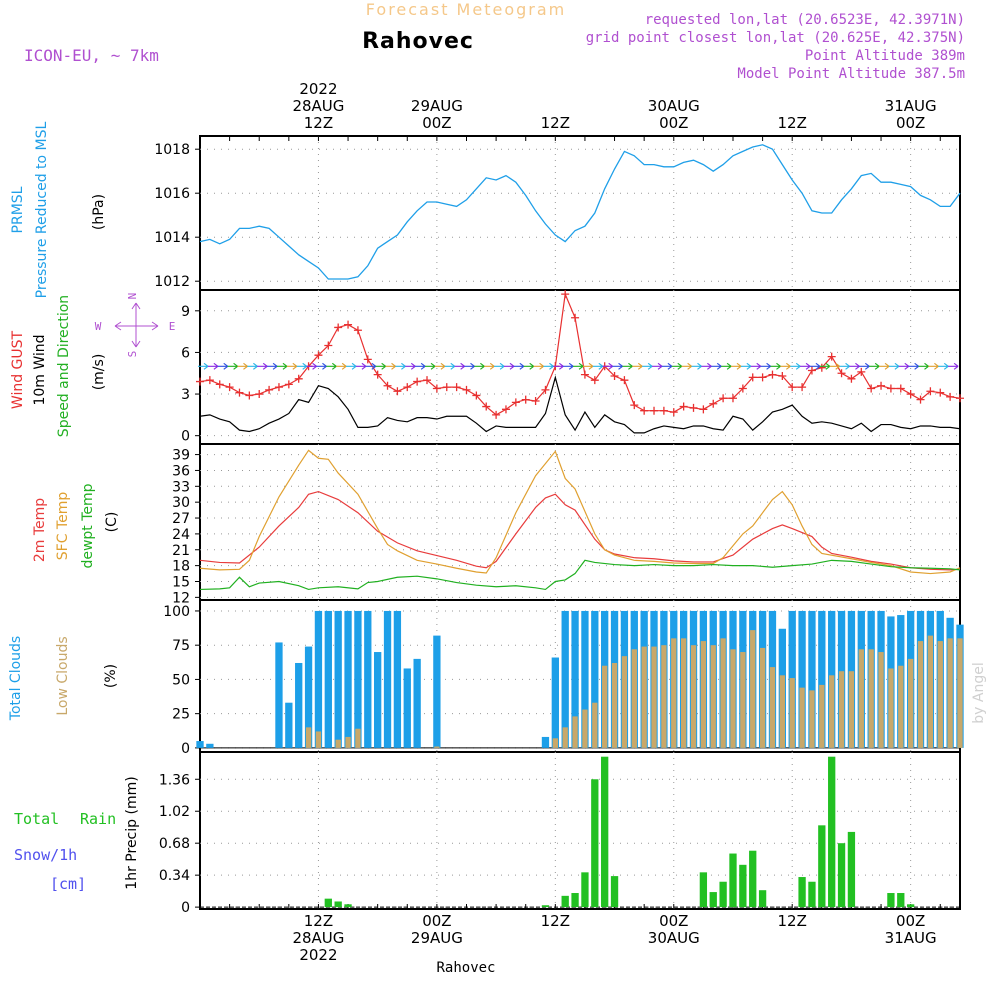 Image resolution: width=1000 pixels, height=1000 pixels. Describe the element at coordinates (185, 749) in the screenshot. I see `clouds-ytick-label: 0` at that location.